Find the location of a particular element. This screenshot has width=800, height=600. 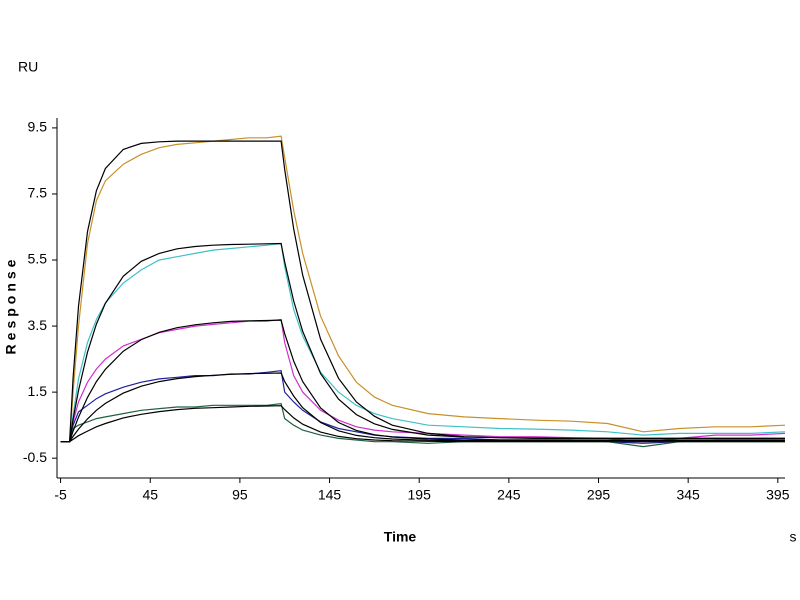

x-axis-label: Time is located at coordinates (400, 537).